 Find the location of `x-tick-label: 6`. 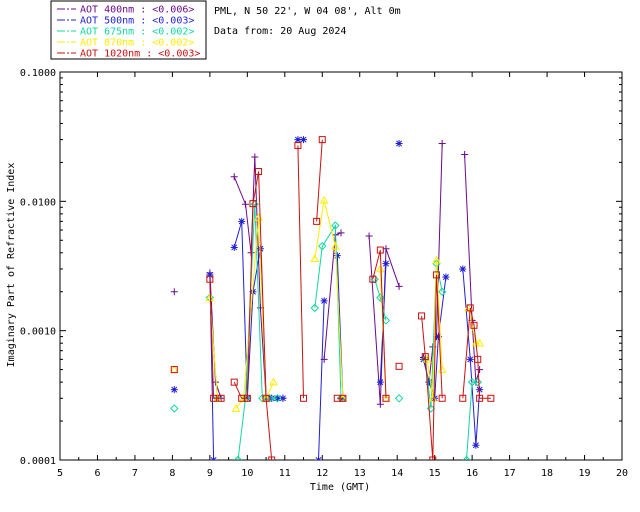

x-tick-label: 6 is located at coordinates (97, 473).